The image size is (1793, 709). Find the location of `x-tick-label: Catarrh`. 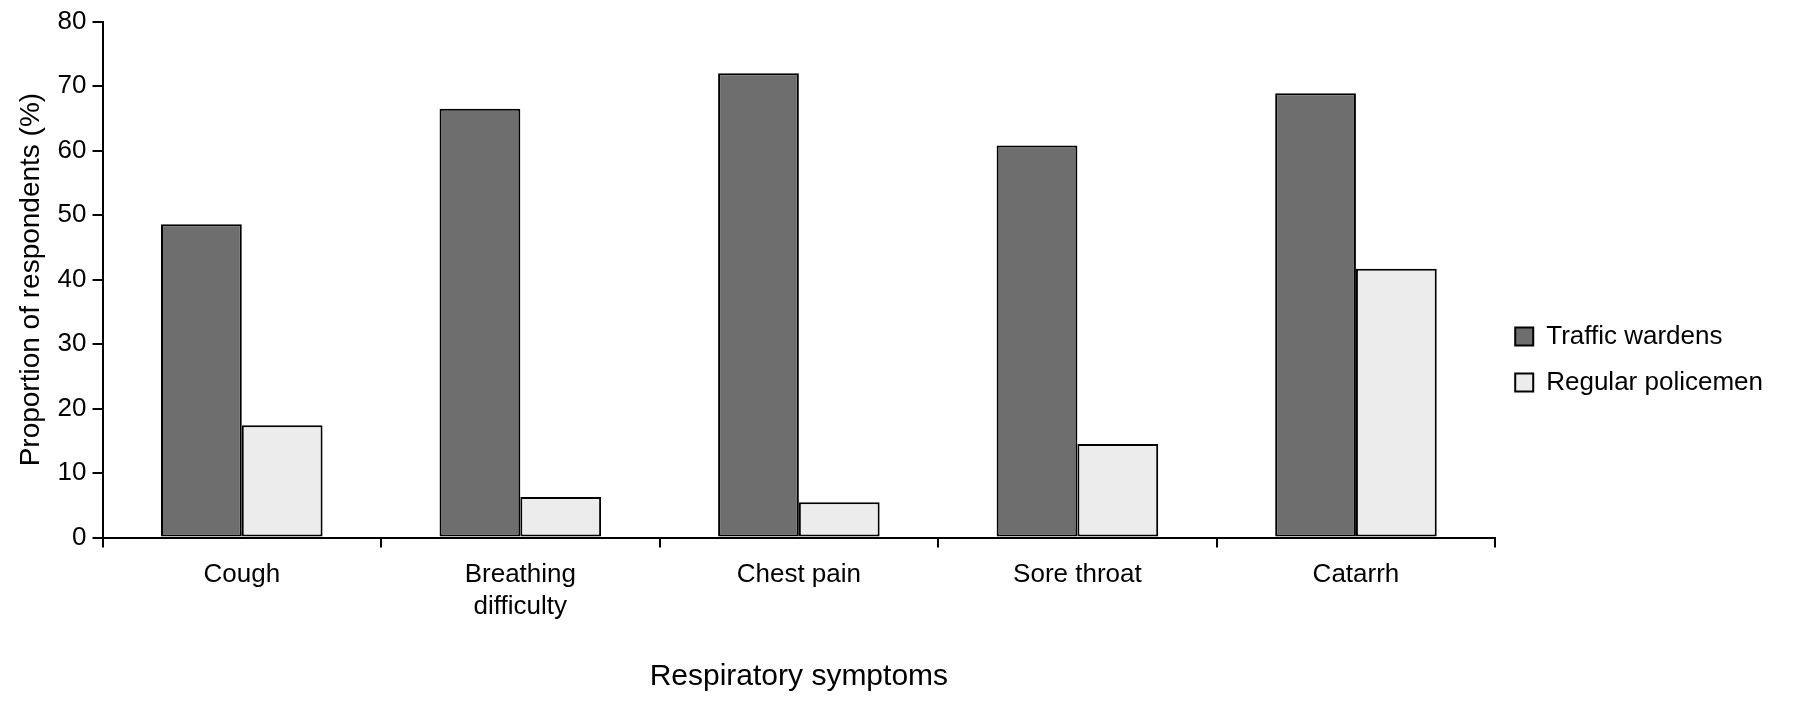

x-tick-label: Catarrh is located at coordinates (1356, 573).